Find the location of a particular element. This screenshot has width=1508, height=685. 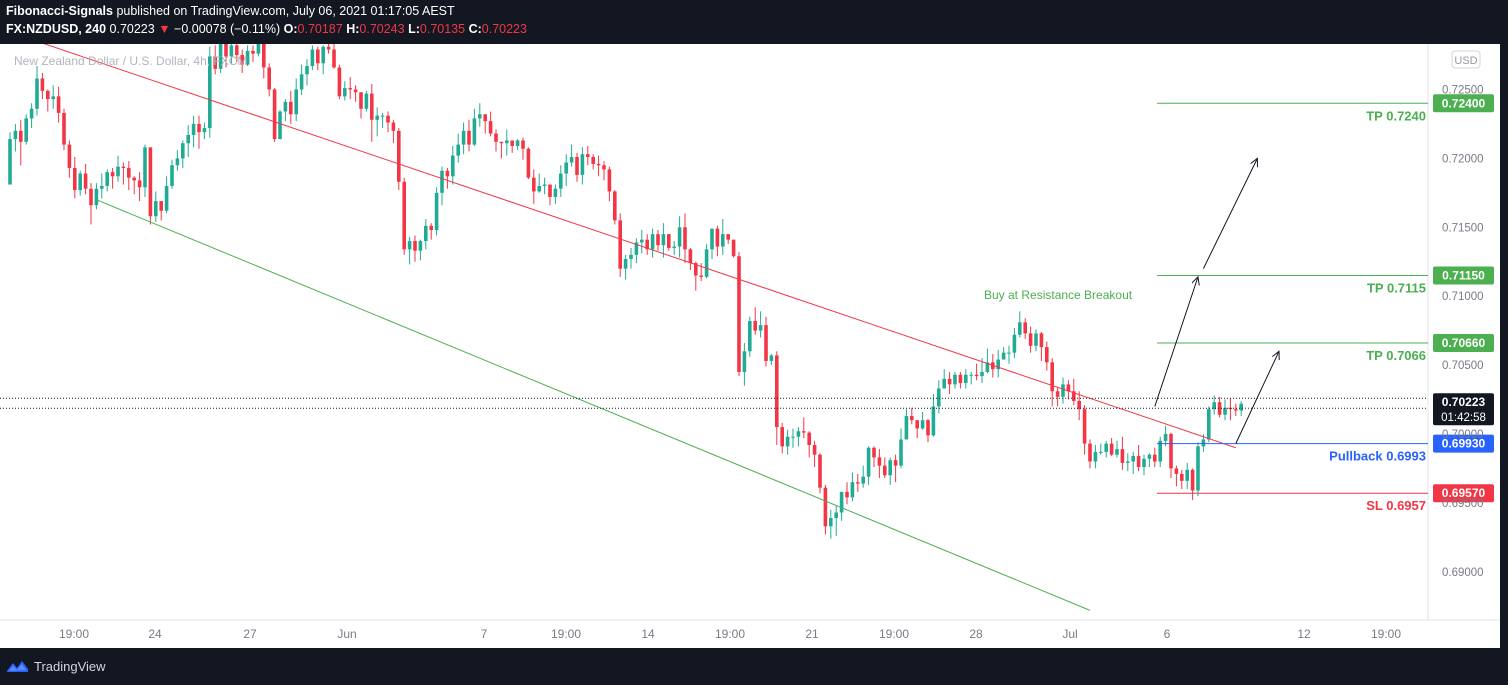

price-tick-label: 0.69000 is located at coordinates (1463, 573).